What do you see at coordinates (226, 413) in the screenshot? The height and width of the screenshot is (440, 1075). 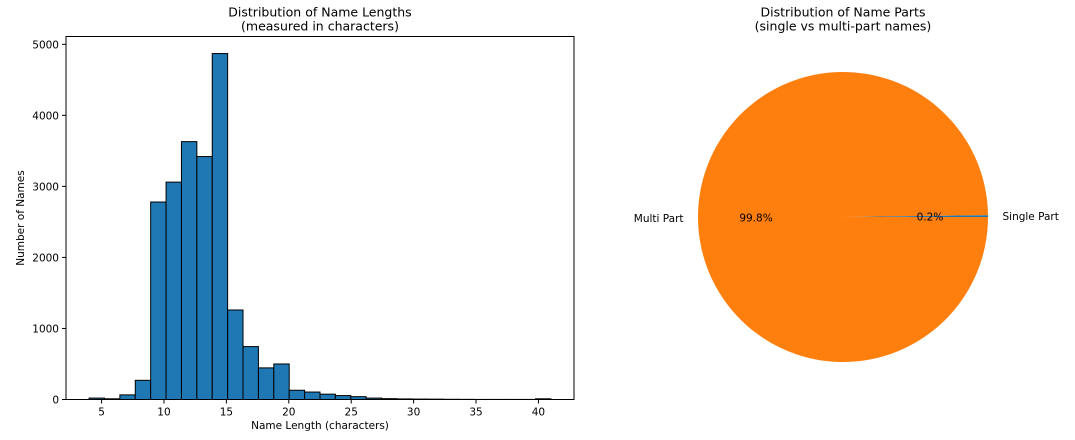 I see `x-tick-label: 15` at bounding box center [226, 413].